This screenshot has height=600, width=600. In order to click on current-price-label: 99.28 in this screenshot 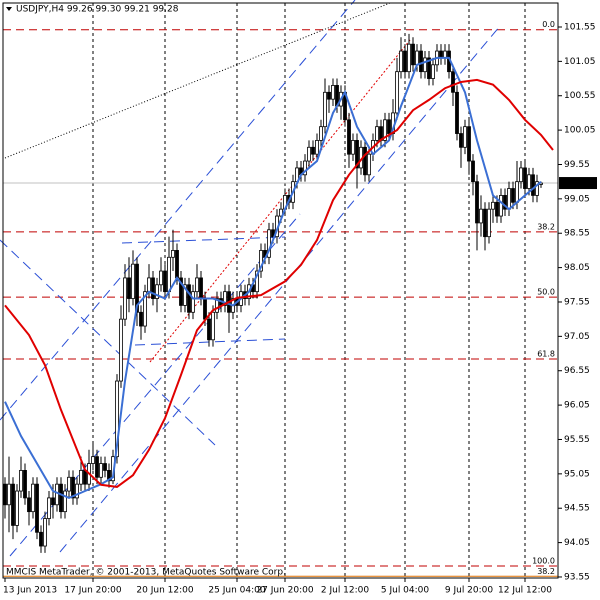, I will do `click(575, 184)`.